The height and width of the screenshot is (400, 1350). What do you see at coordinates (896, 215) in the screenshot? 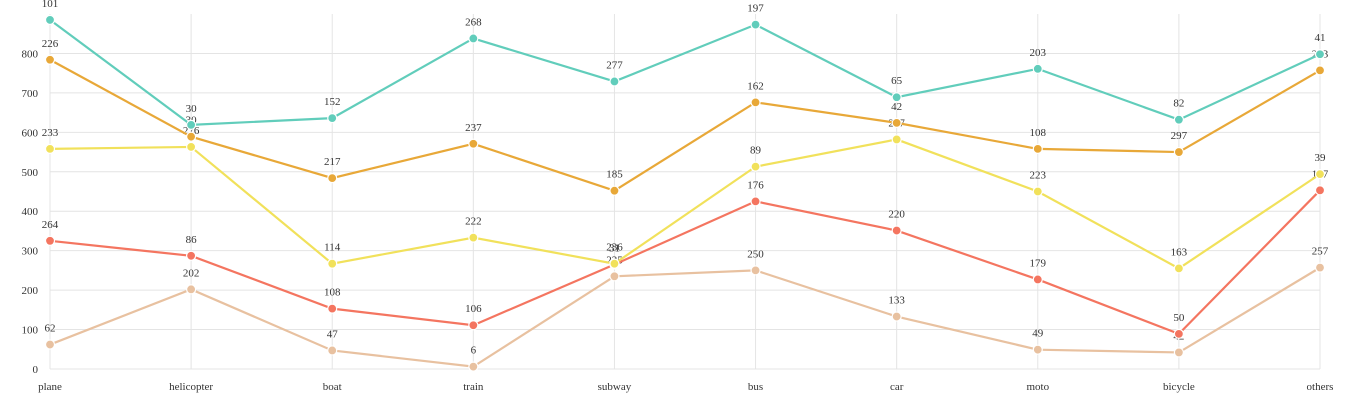
I see `data-label: 220` at bounding box center [896, 215].